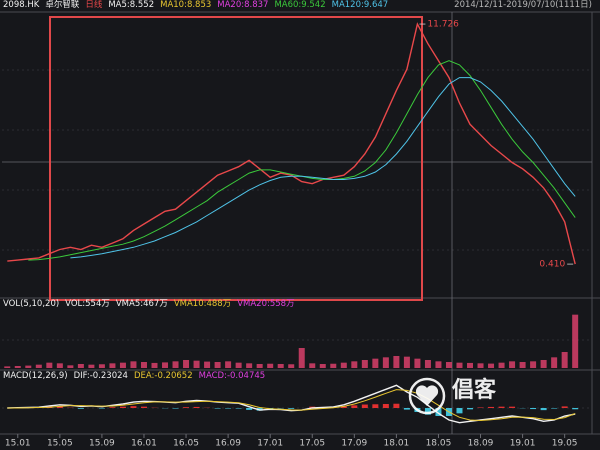  Describe the element at coordinates (481, 444) in the screenshot. I see `x-tick-label: 18.09` at that location.